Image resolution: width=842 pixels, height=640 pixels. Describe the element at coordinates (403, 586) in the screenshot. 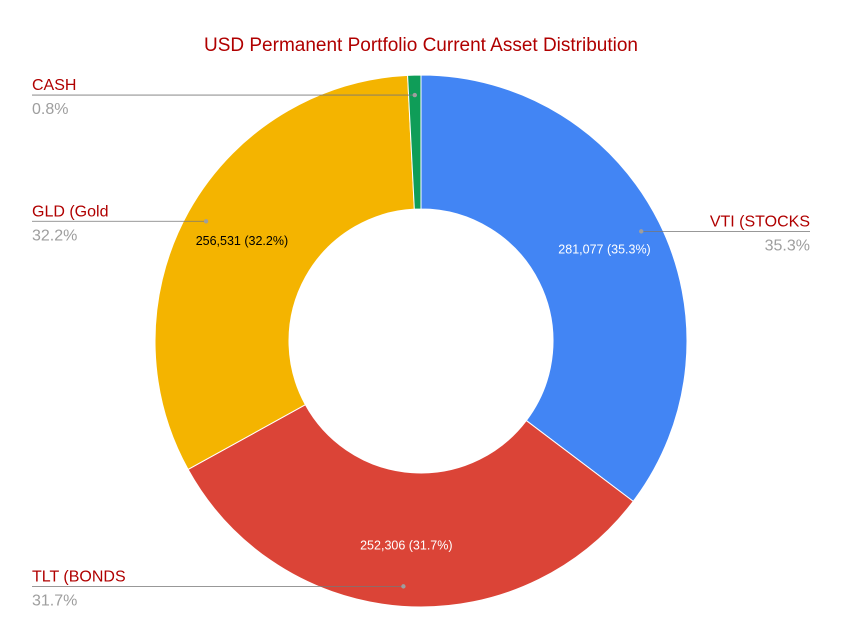

I see `callout-dot-tlt-bonds` at that location.